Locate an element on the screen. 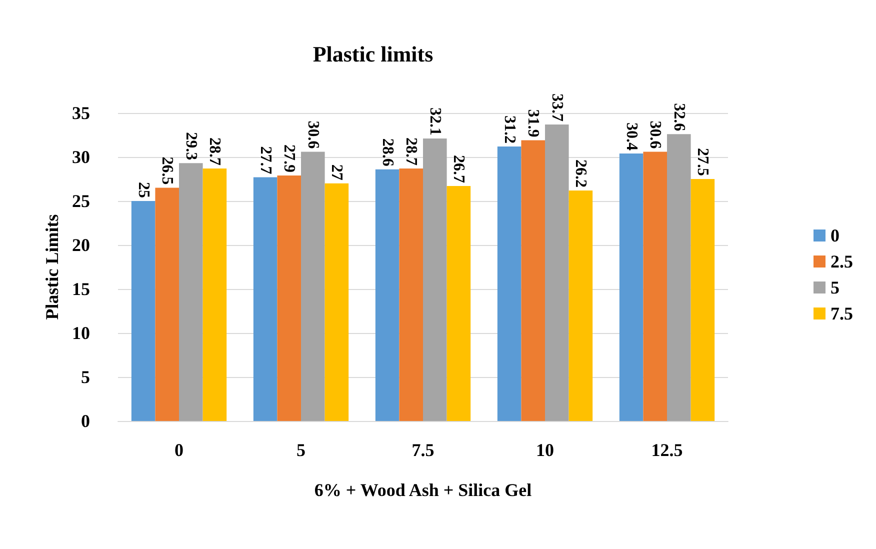  x-tick-label: 12.5 is located at coordinates (667, 450).